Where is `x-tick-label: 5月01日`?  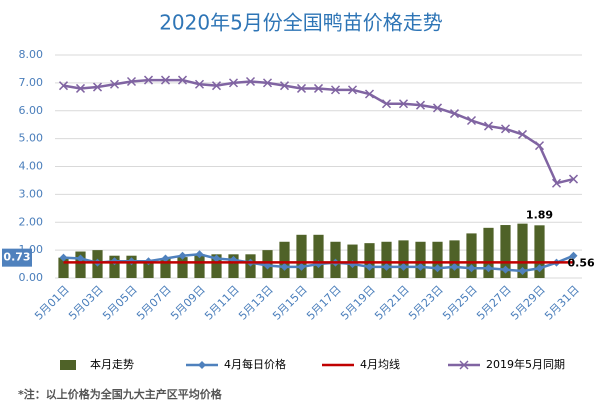
x-tick-label: 5月01日 is located at coordinates (52, 303).